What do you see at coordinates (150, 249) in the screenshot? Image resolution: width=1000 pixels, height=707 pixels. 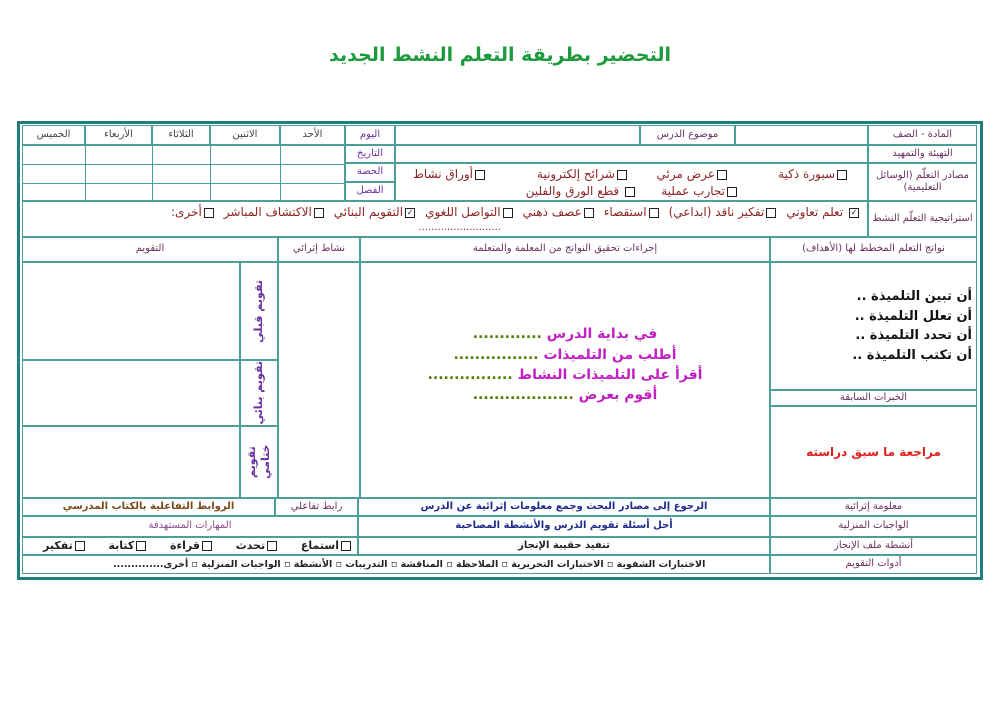 I see `evaluation-header: التقويم` at bounding box center [150, 249].